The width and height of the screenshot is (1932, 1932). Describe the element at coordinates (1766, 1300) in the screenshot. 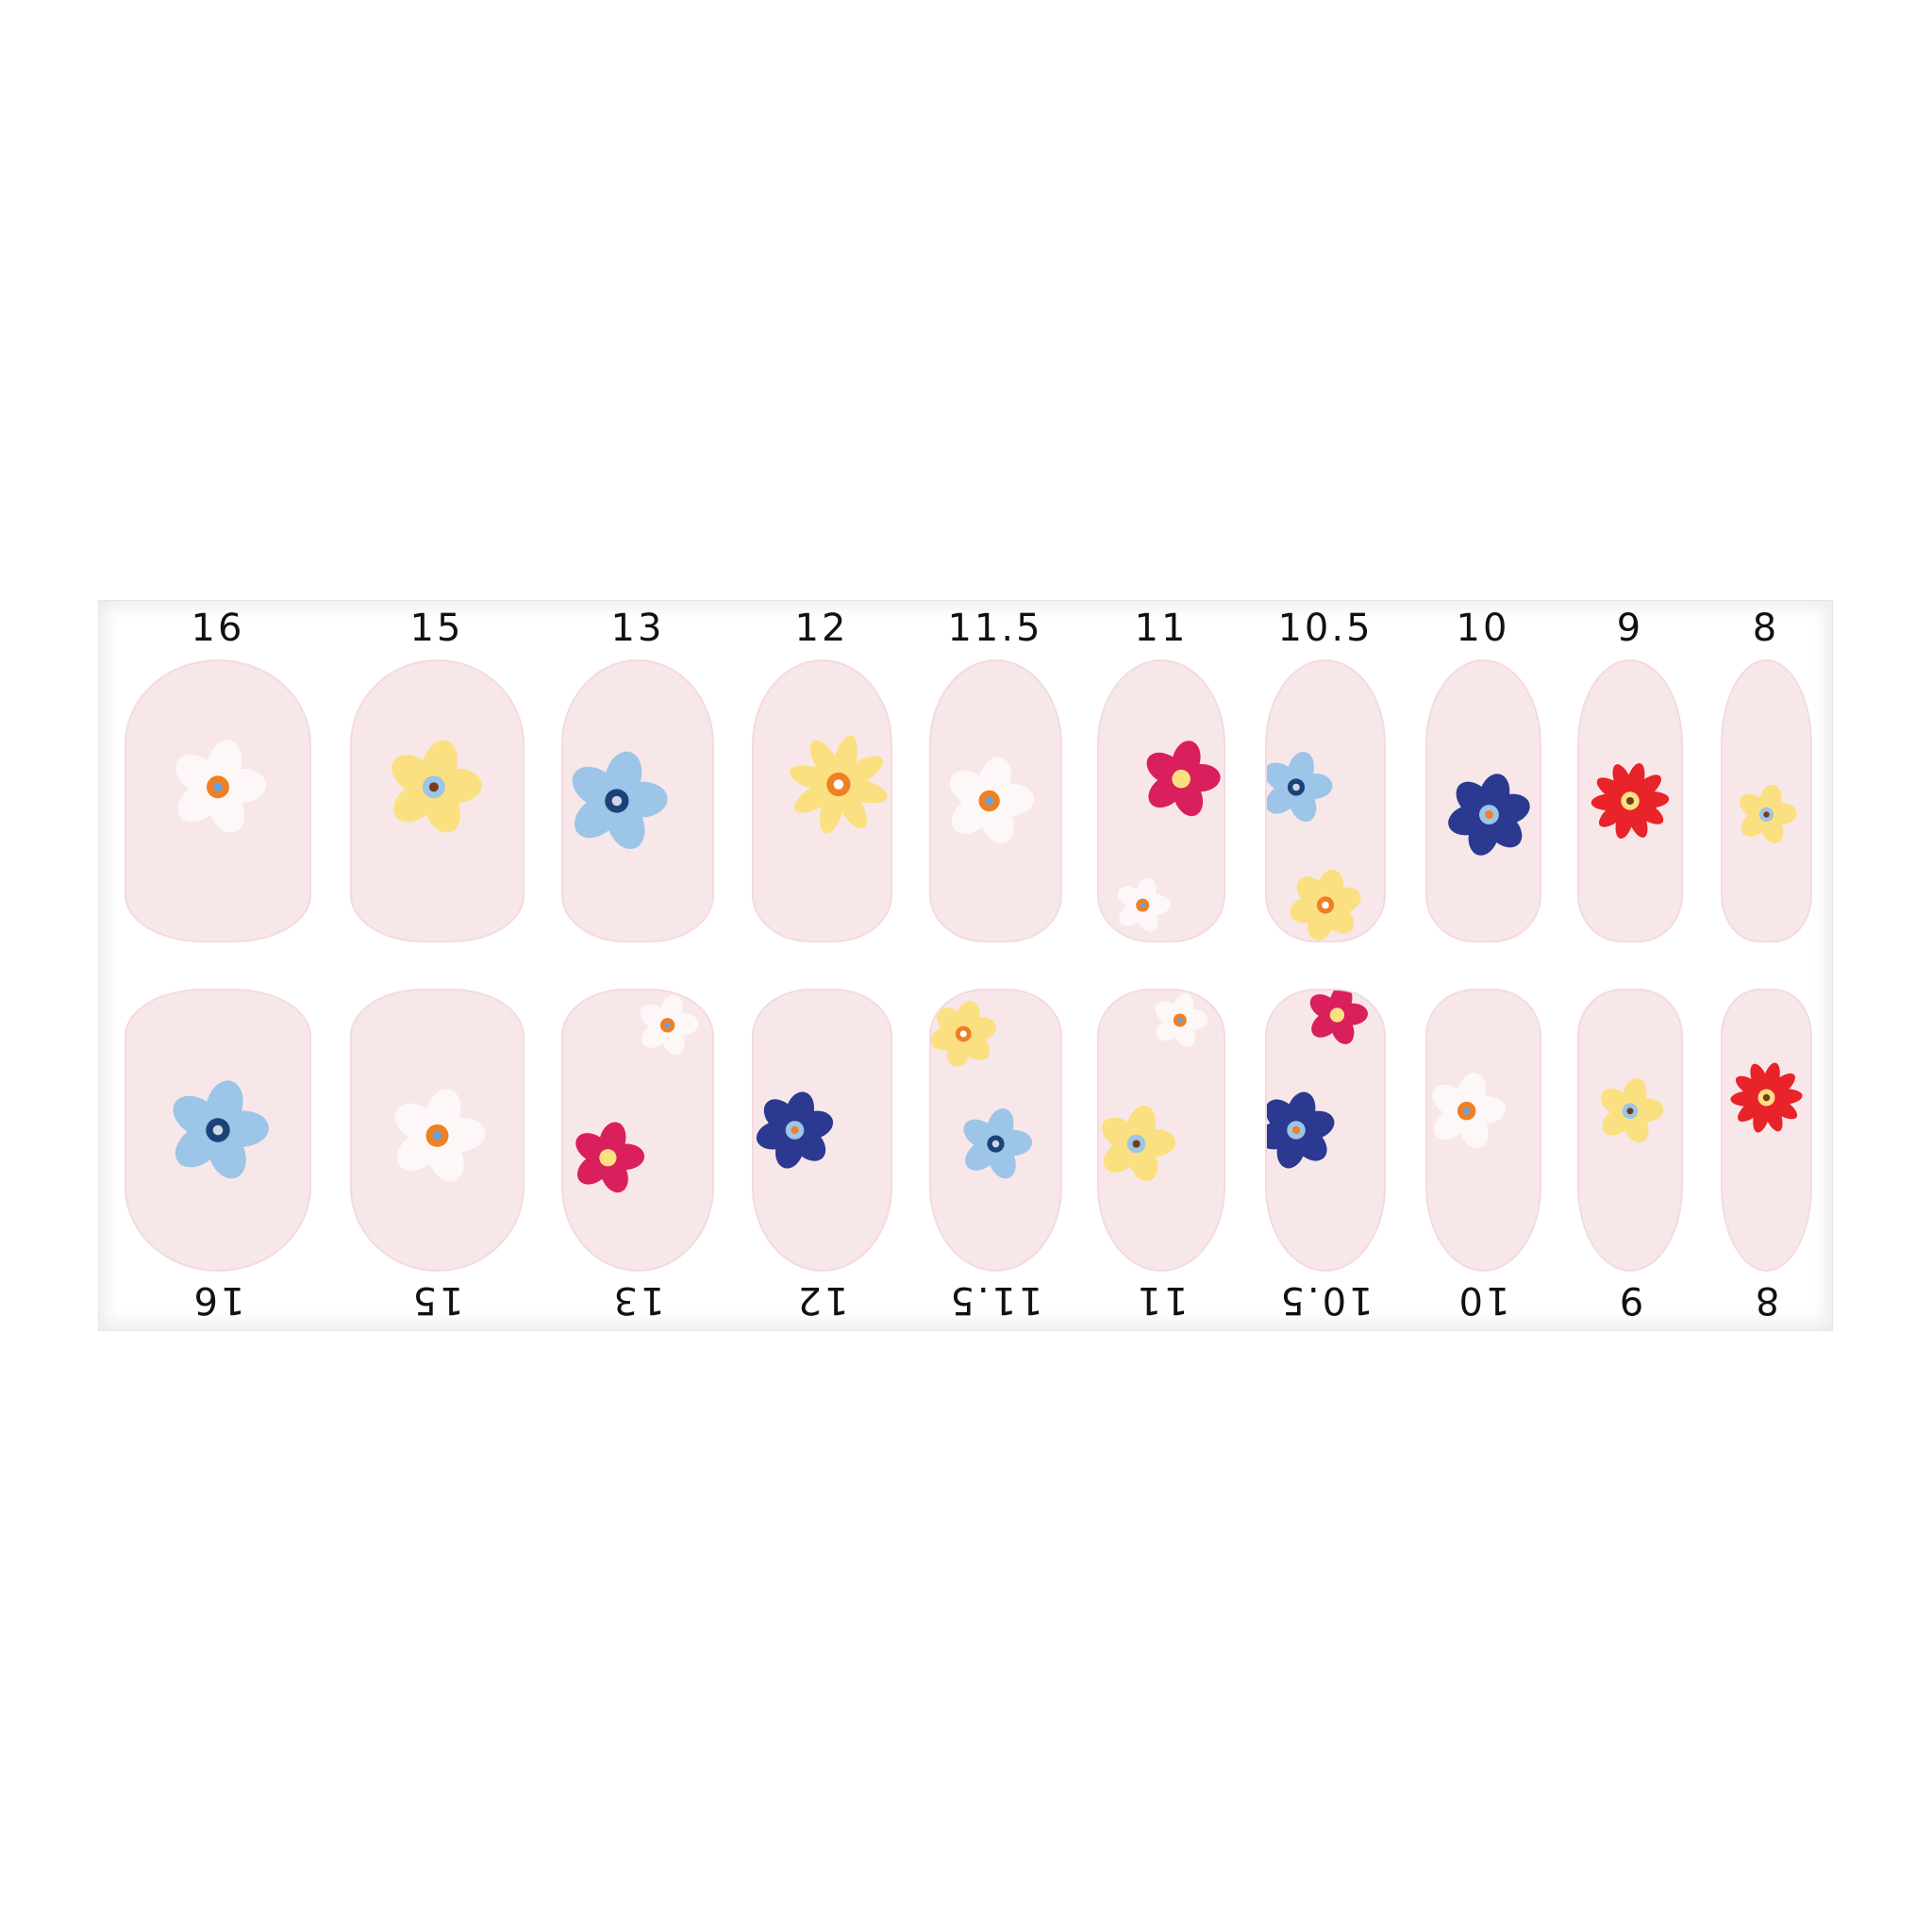

I see `size-label-bottom: 8` at that location.